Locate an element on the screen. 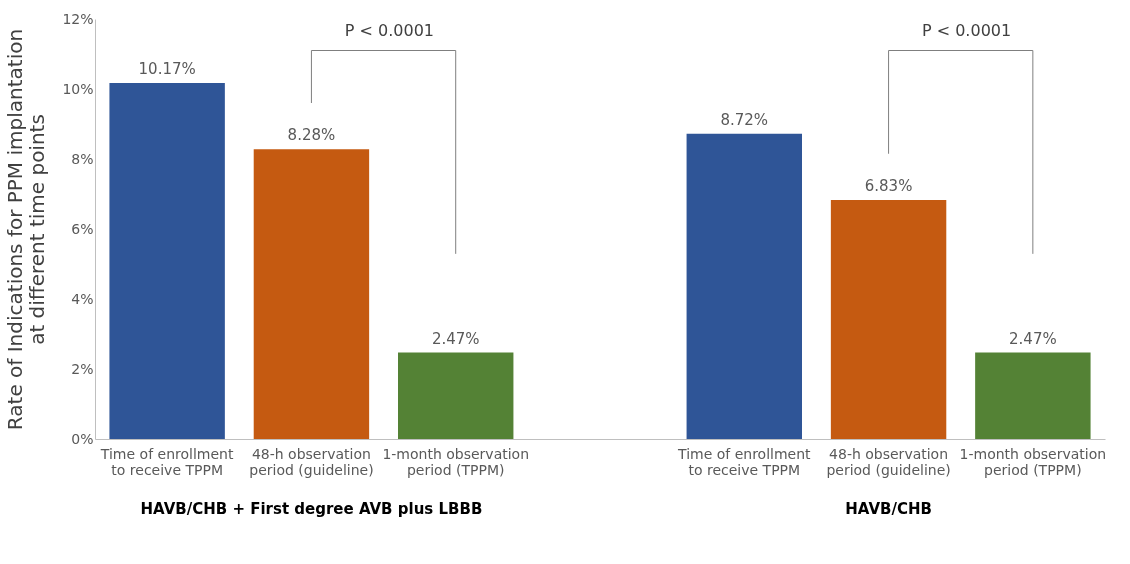 This screenshot has width=1130, height=564. y-tick-label: 6% is located at coordinates (82, 228).